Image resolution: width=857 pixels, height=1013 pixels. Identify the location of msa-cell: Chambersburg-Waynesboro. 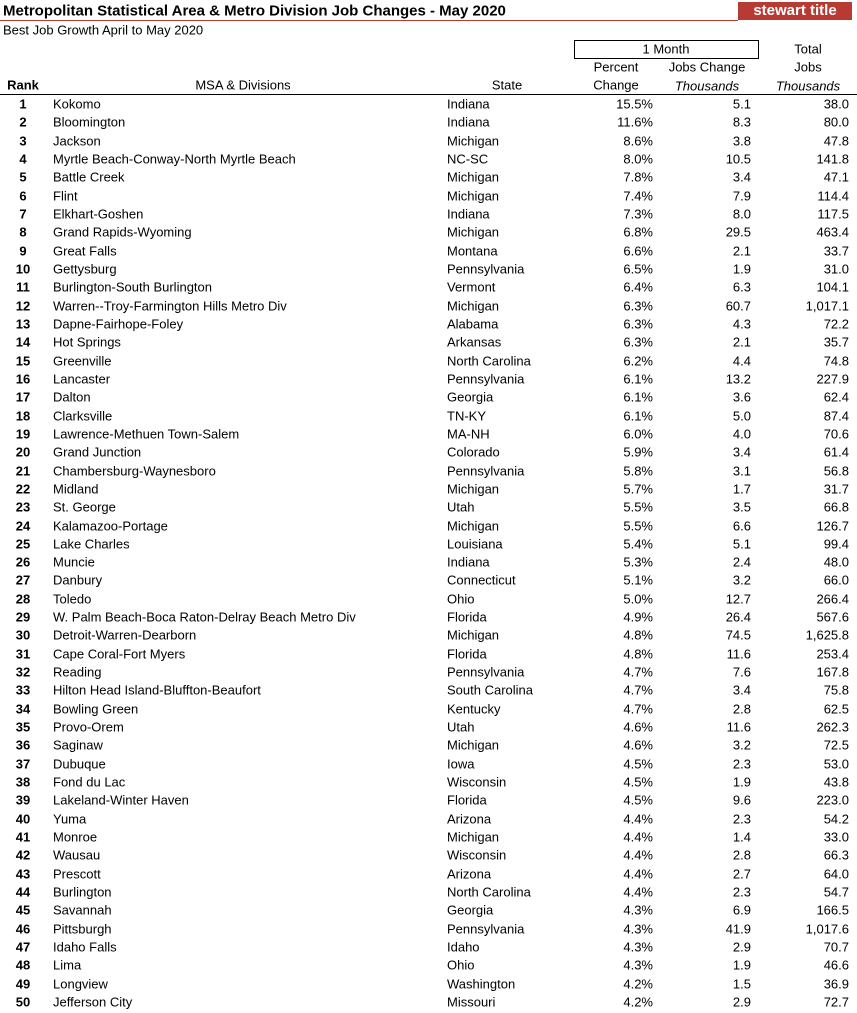
(134, 471).